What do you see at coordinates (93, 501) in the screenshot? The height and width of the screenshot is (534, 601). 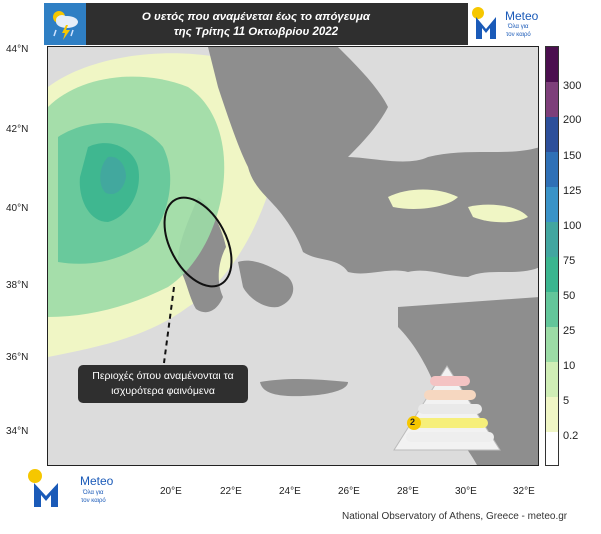 I see `meteo-logo-bottom-tagline2: τον καιρό` at bounding box center [93, 501].